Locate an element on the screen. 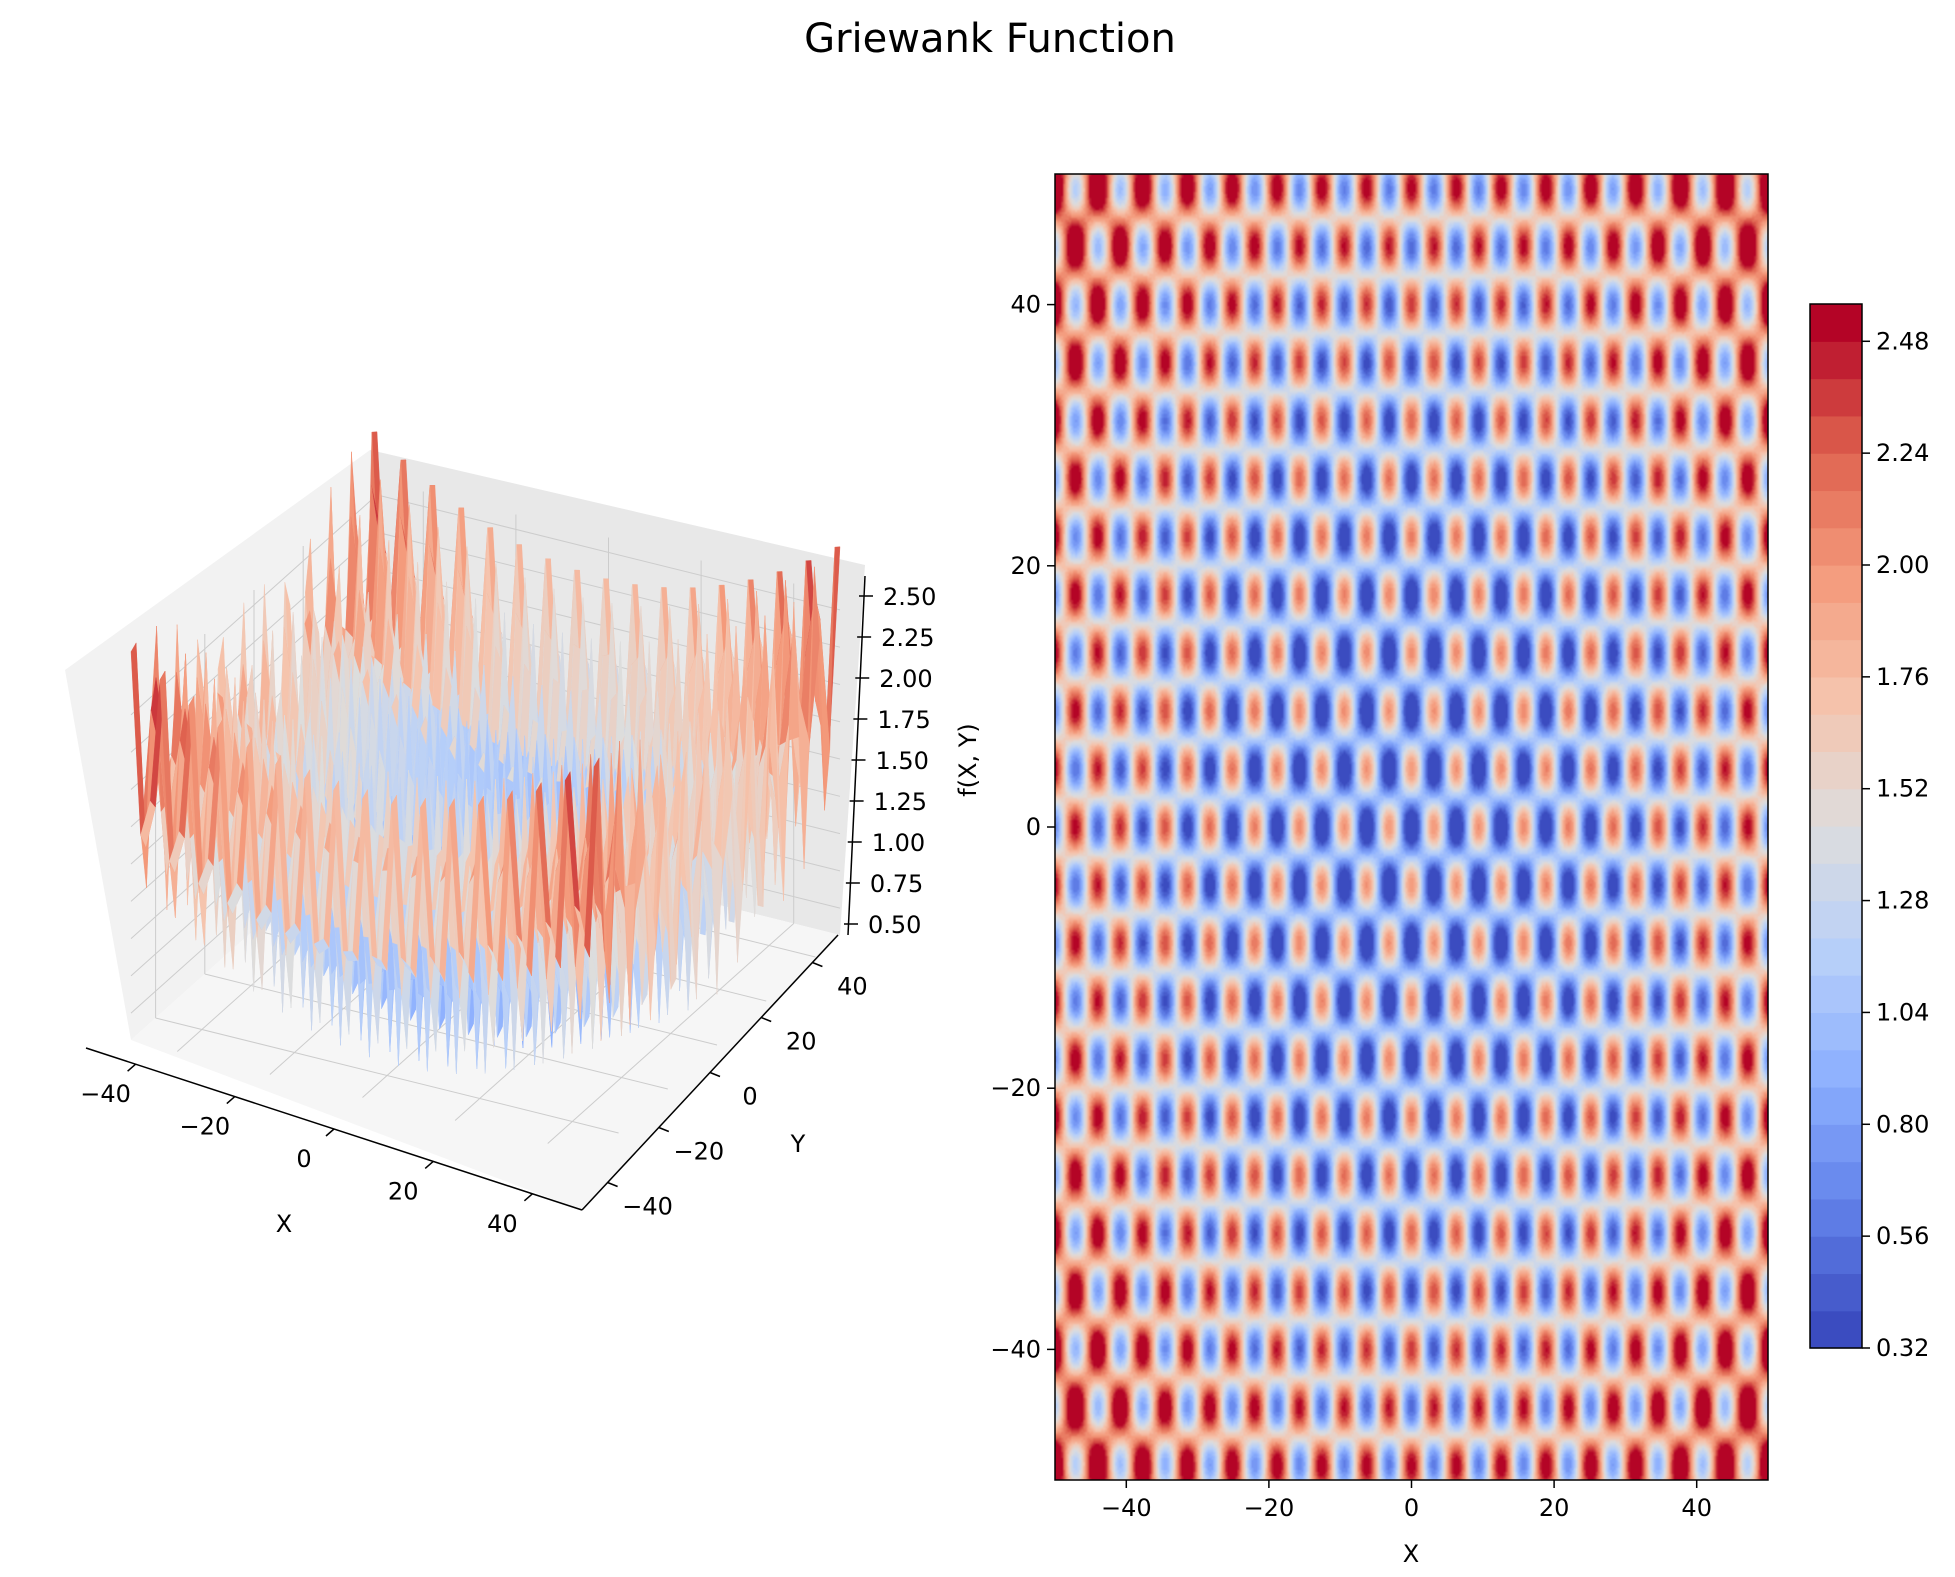 The width and height of the screenshot is (1955, 1577). y-axis-label-3d: Y is located at coordinates (798, 1144).